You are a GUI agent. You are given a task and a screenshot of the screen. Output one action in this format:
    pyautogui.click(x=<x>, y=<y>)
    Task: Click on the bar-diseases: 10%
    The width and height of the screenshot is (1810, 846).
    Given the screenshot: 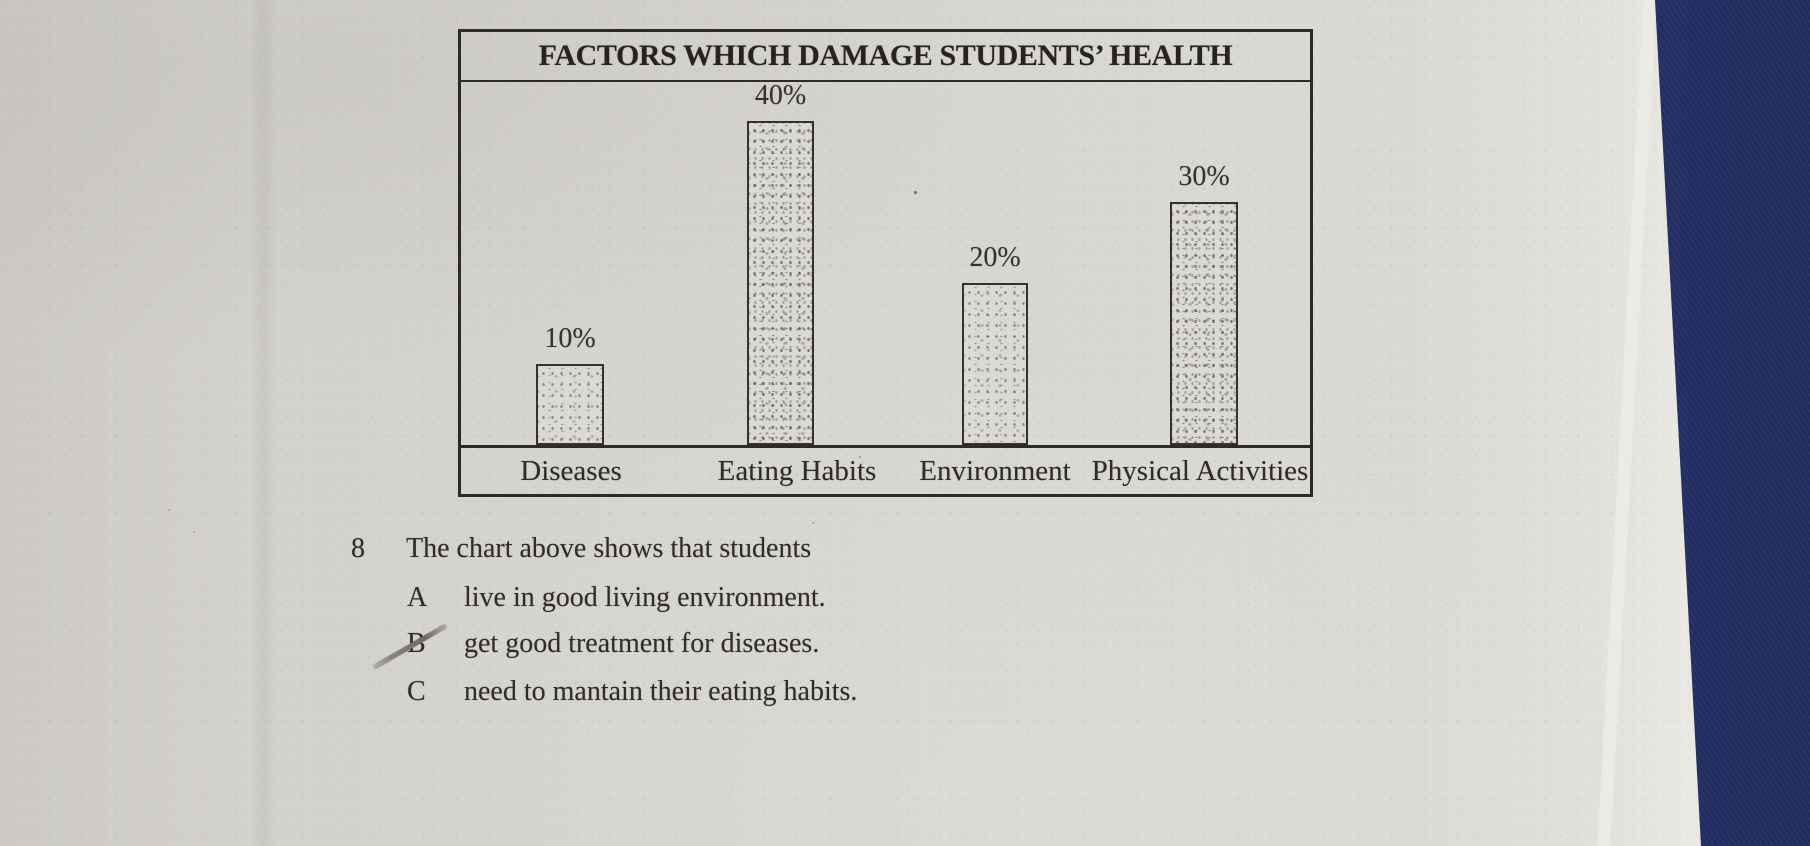 What is the action you would take?
    pyautogui.click(x=570, y=384)
    